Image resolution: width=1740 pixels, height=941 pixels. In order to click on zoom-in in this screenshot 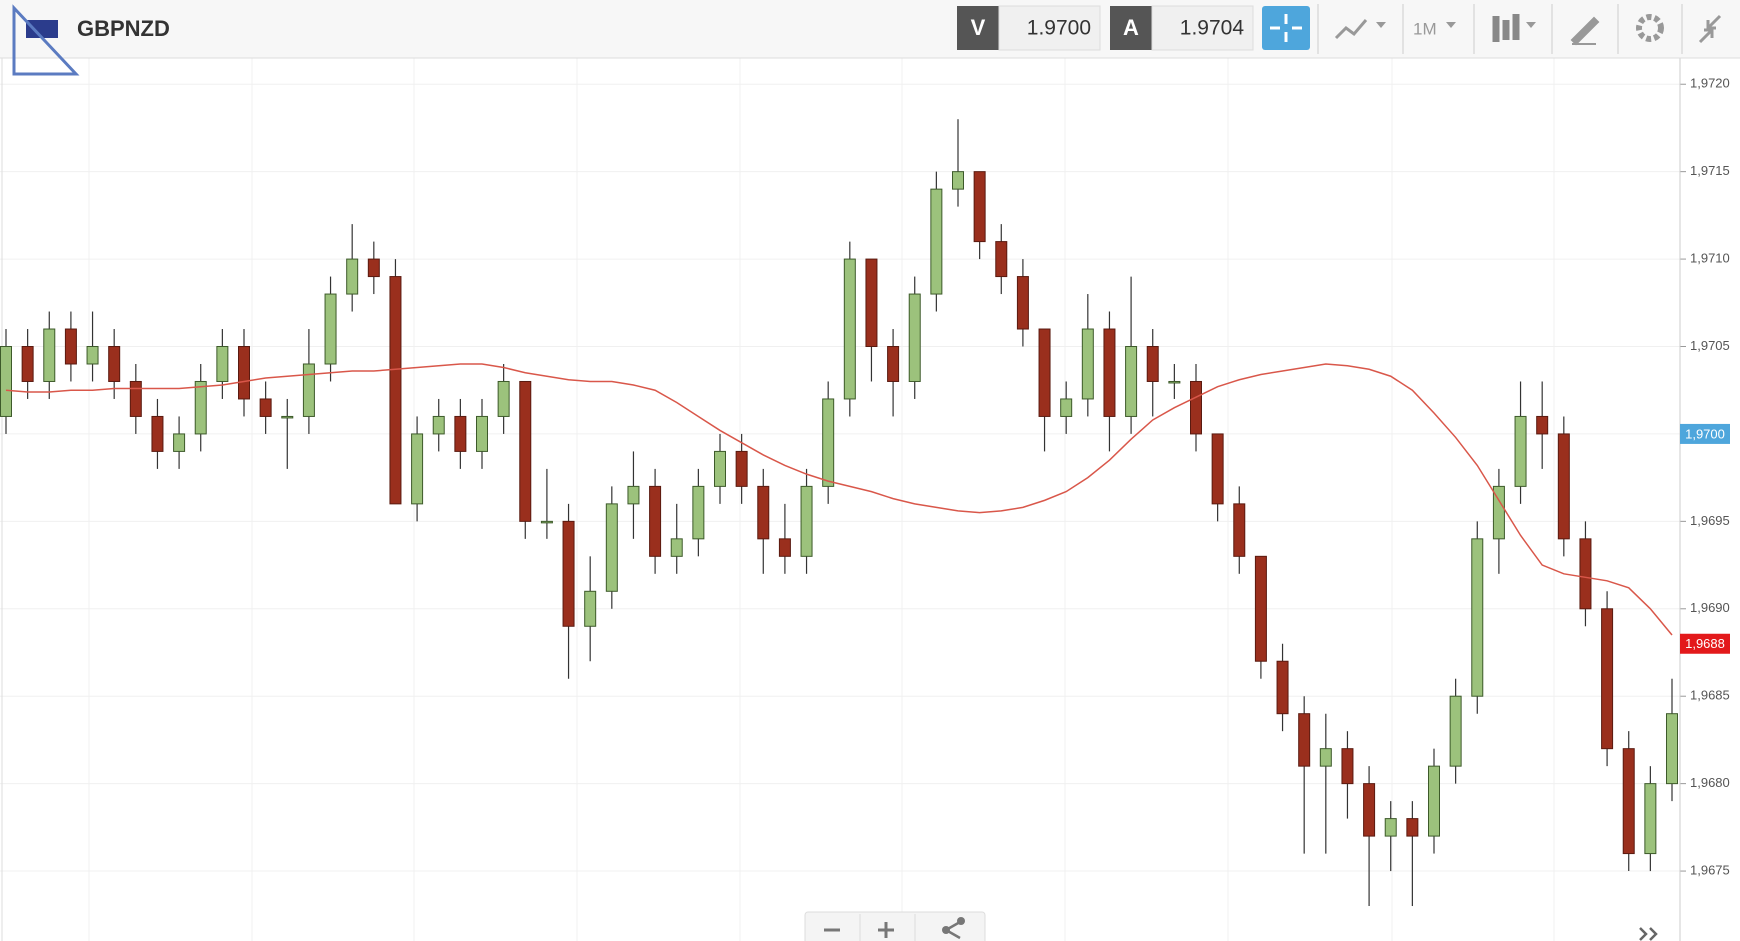, I will do `click(886, 930)`.